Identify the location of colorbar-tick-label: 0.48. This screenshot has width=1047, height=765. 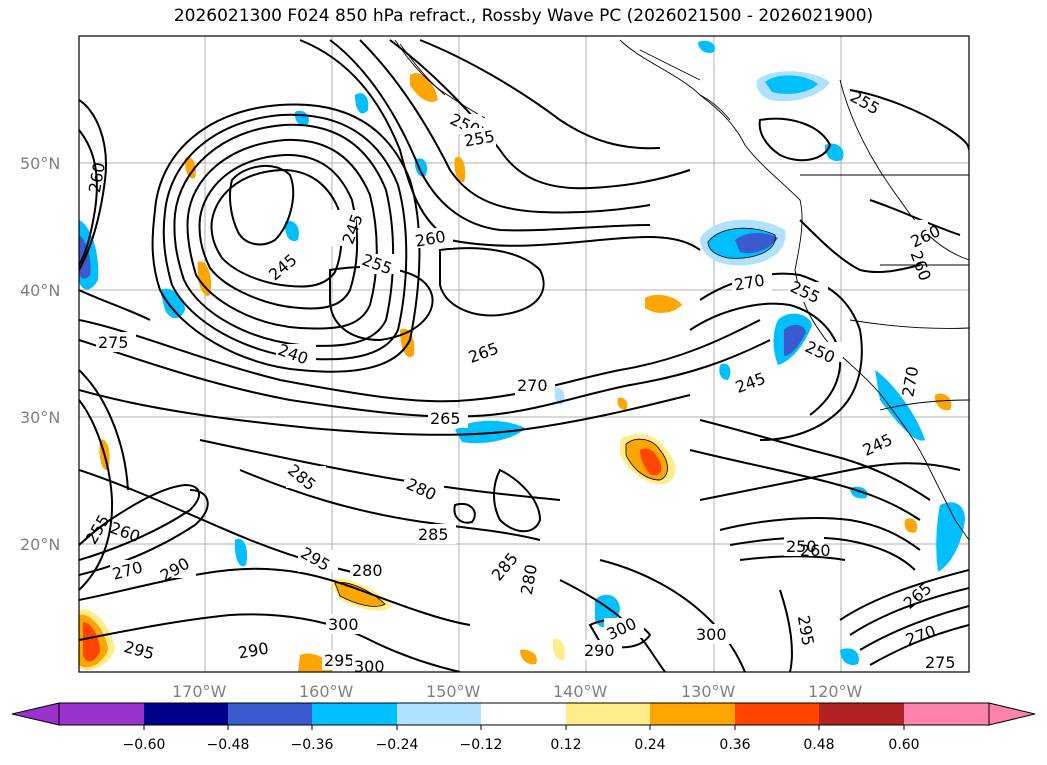
(818, 745).